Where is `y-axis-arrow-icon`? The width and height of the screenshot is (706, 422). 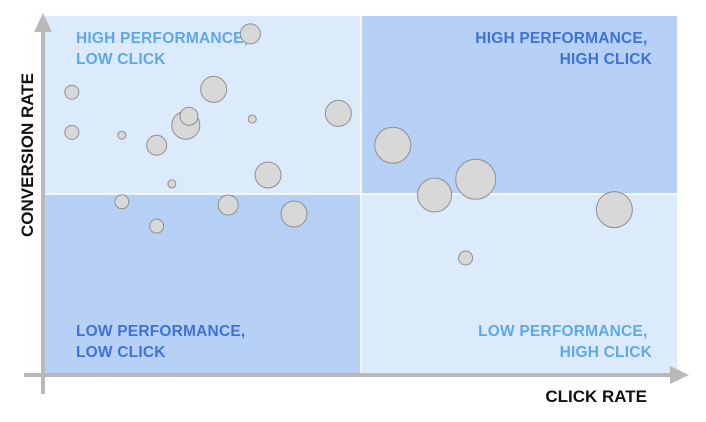
y-axis-arrow-icon is located at coordinates (43, 22).